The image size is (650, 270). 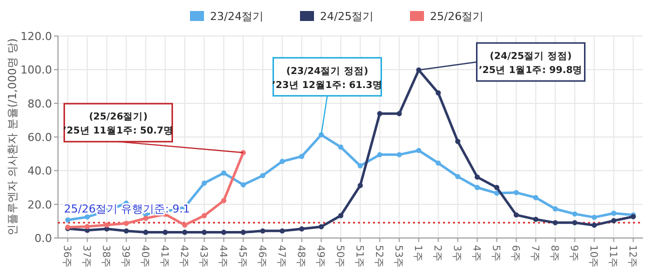 What do you see at coordinates (378, 256) in the screenshot?
I see `x-tick-label: 52주` at bounding box center [378, 256].